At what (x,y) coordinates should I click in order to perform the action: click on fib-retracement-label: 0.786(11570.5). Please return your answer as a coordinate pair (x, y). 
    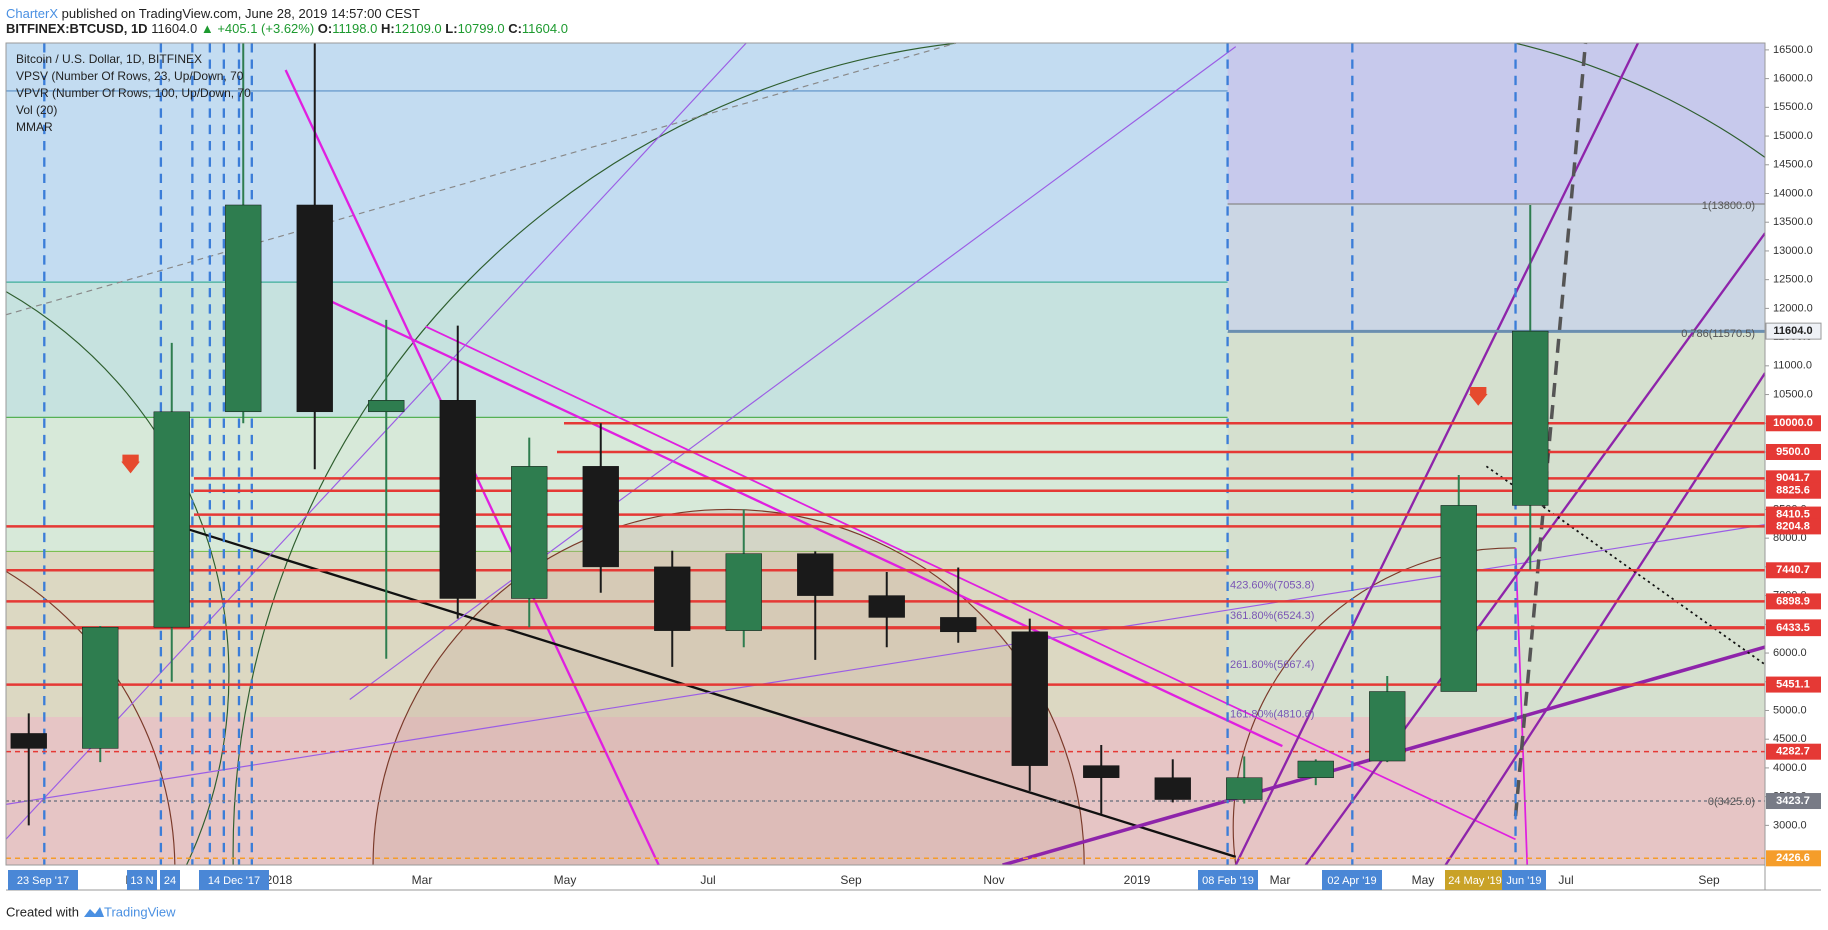
    Looking at the image, I should click on (1718, 334).